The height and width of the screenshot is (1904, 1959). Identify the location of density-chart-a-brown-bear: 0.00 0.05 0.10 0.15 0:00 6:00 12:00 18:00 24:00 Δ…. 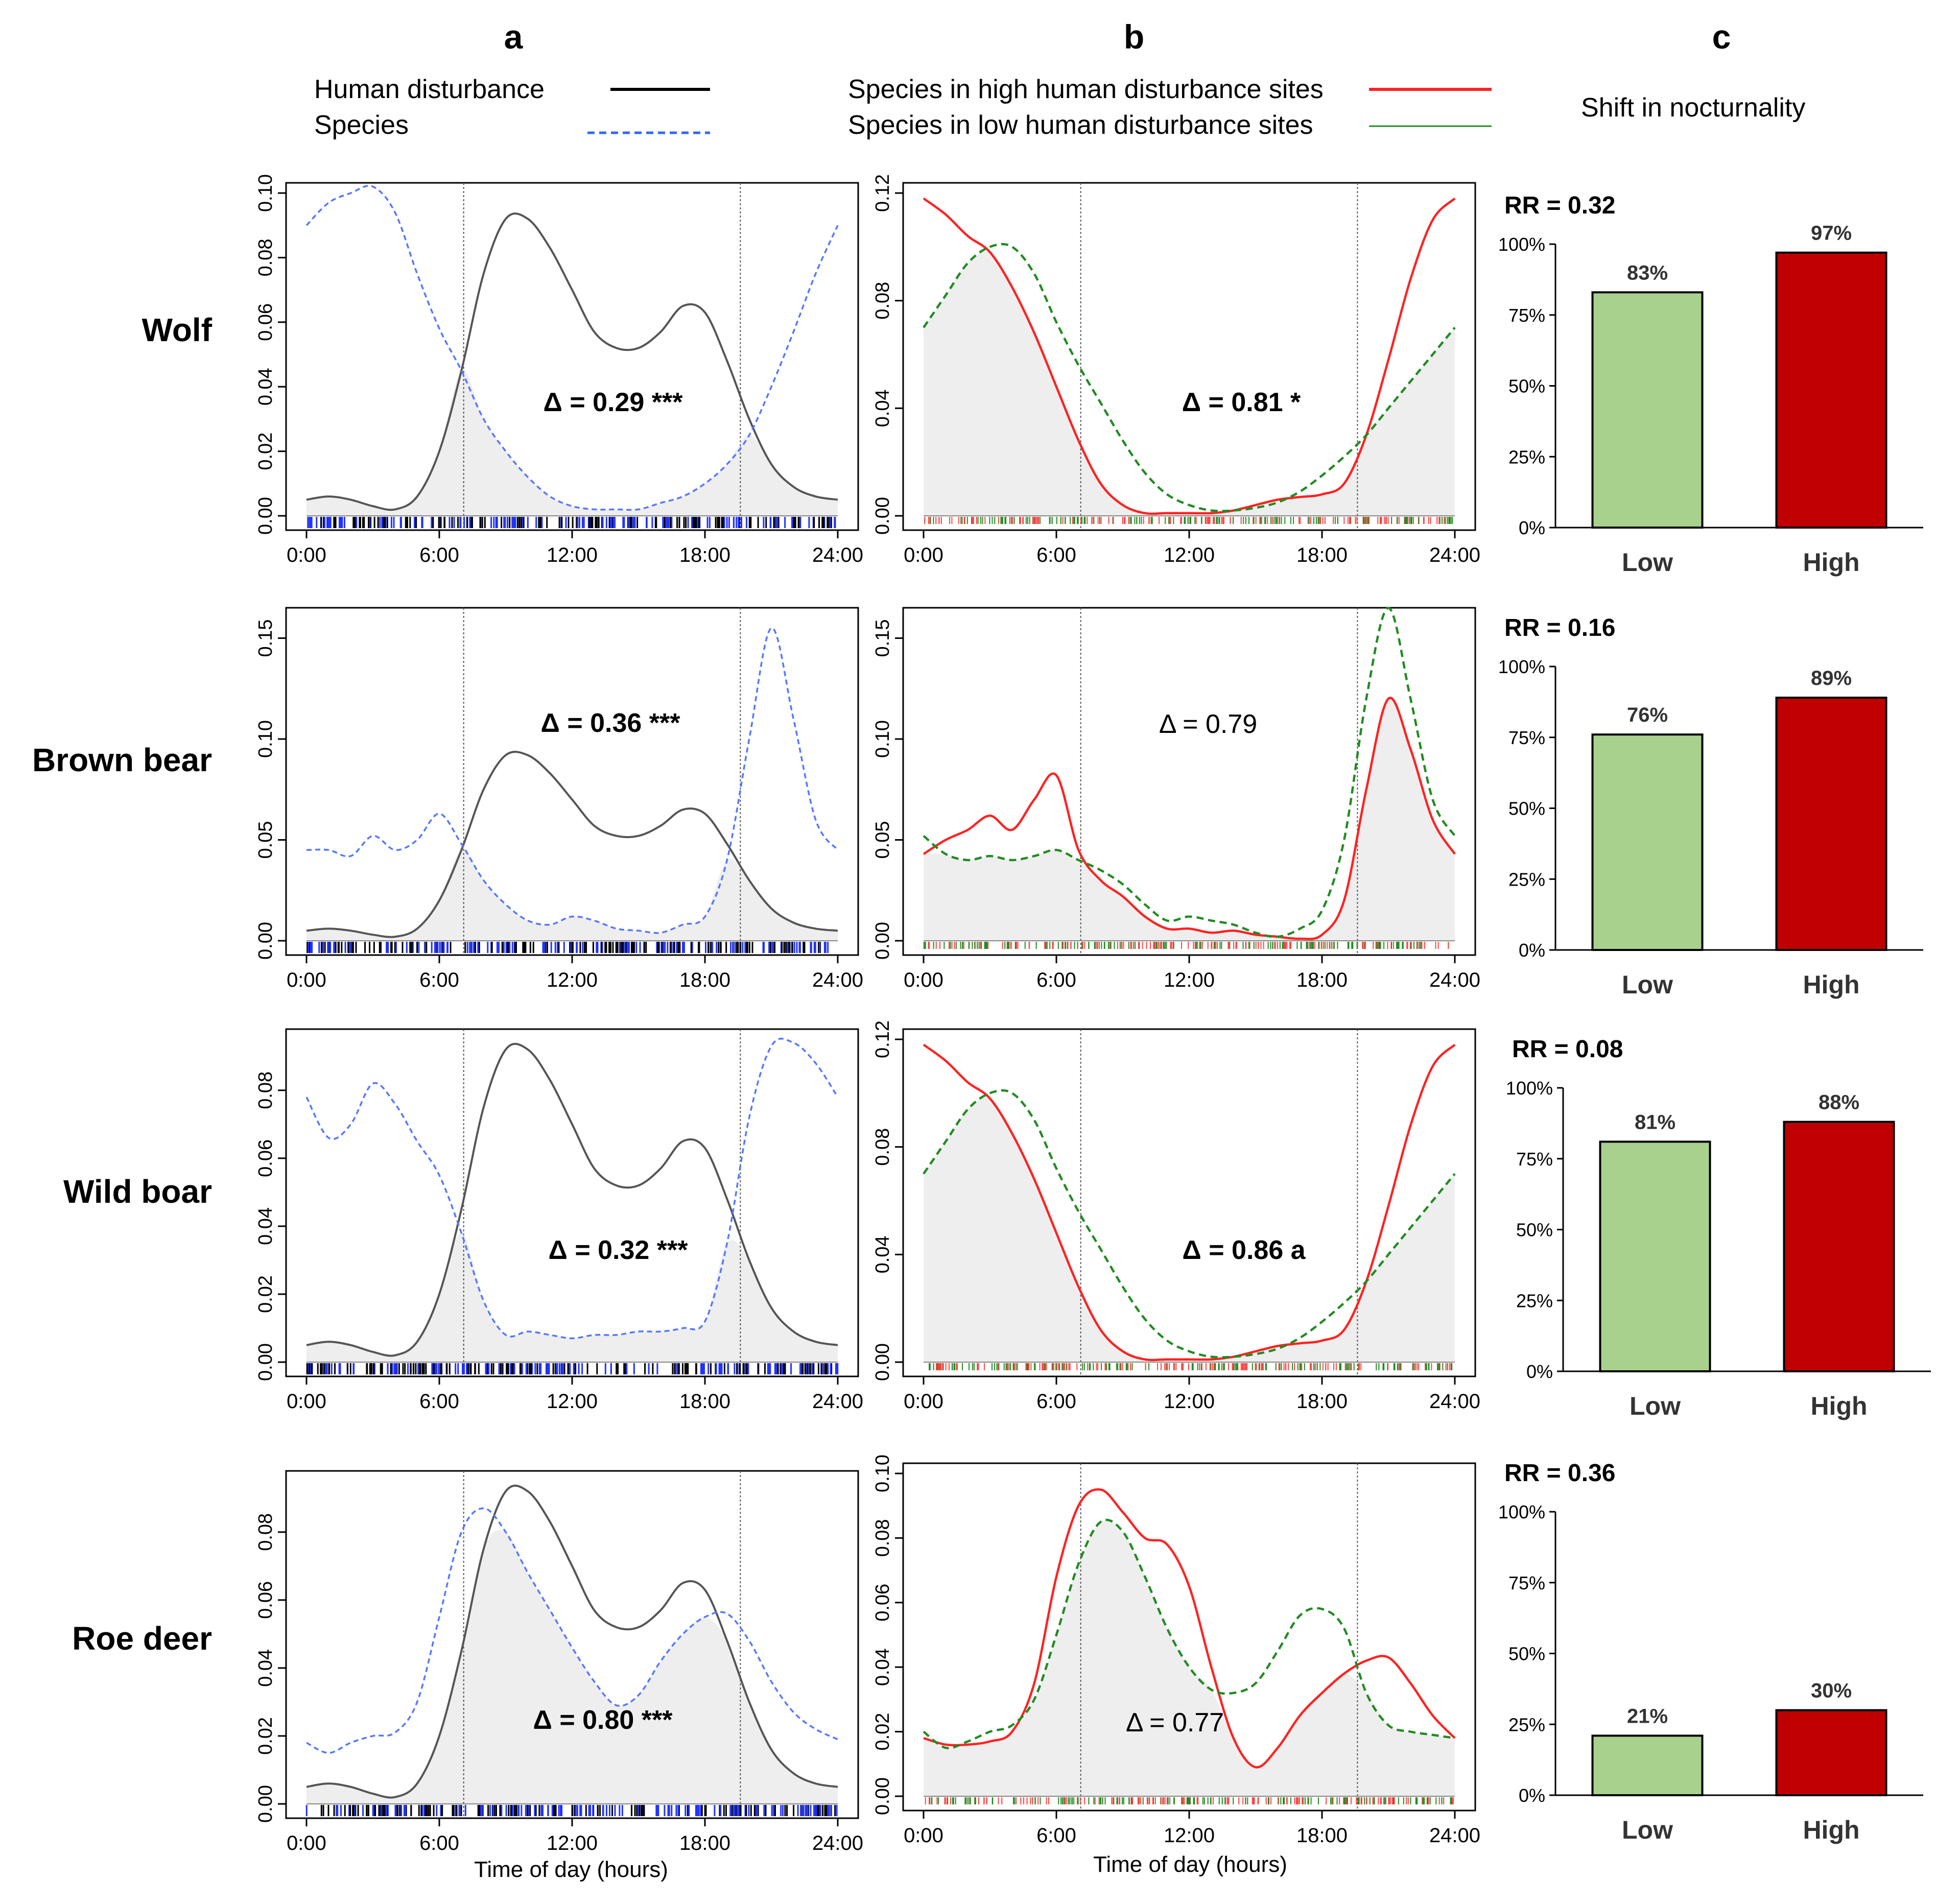
(559, 799).